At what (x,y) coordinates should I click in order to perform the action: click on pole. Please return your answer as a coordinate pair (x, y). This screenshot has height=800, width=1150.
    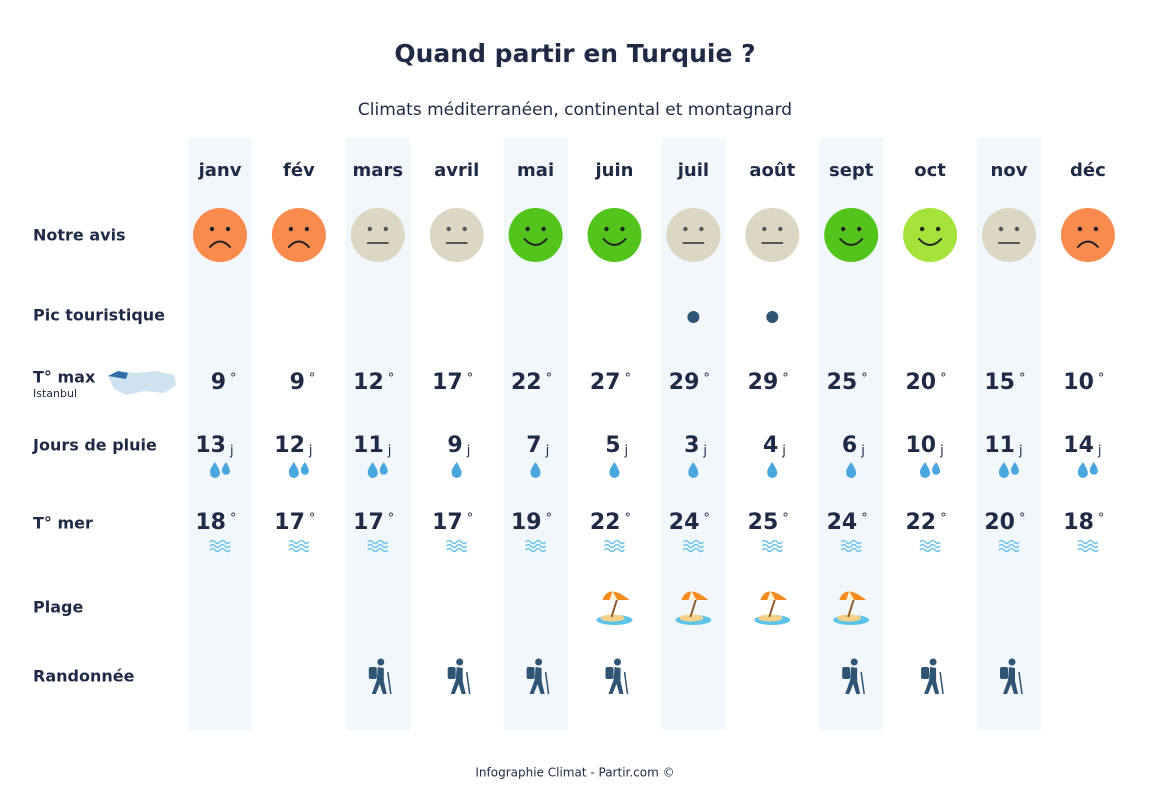
    Looking at the image, I should click on (851, 607).